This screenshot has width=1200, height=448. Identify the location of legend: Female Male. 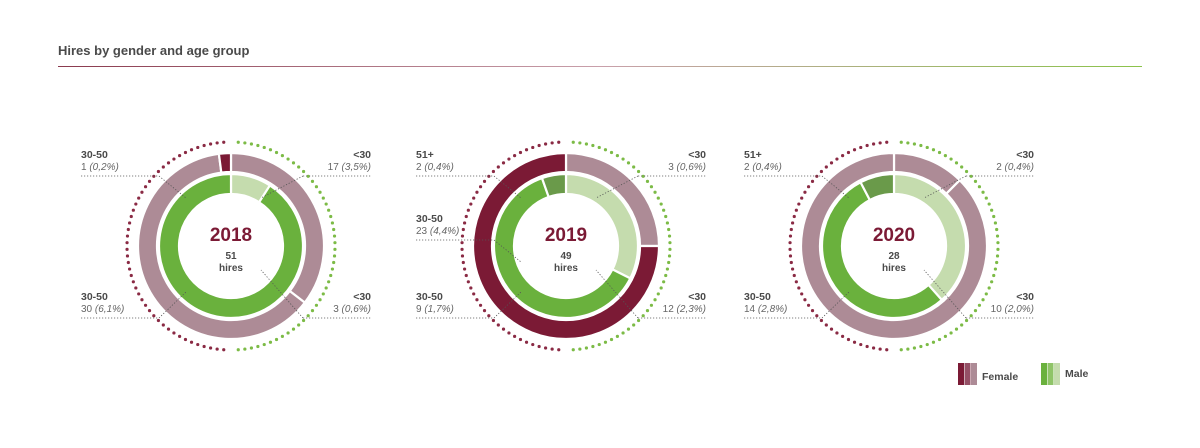
(1023, 374).